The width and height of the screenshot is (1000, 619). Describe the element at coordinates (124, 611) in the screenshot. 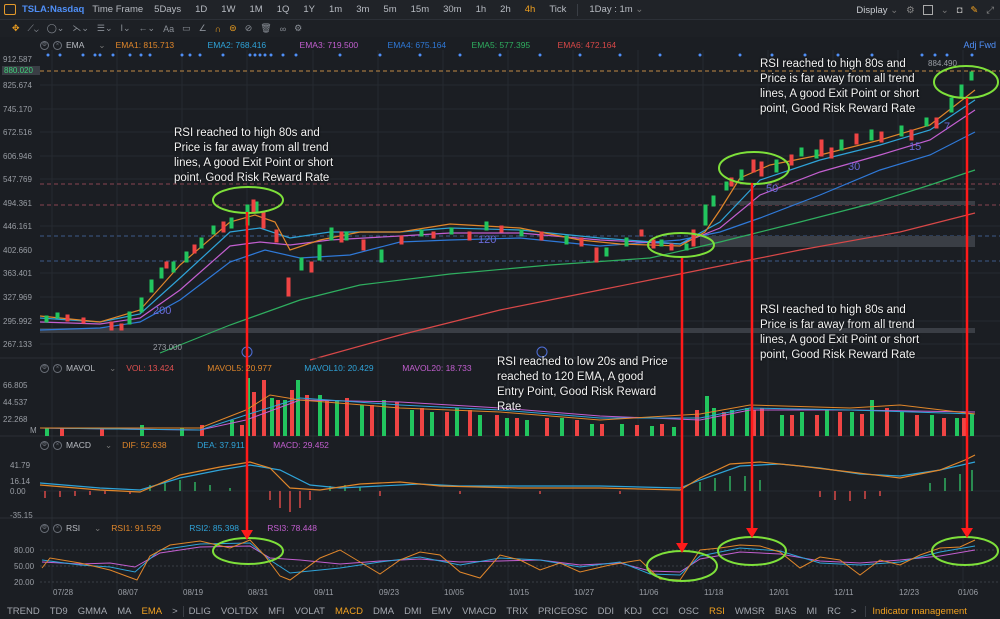

I see `tab-ma: MA` at that location.